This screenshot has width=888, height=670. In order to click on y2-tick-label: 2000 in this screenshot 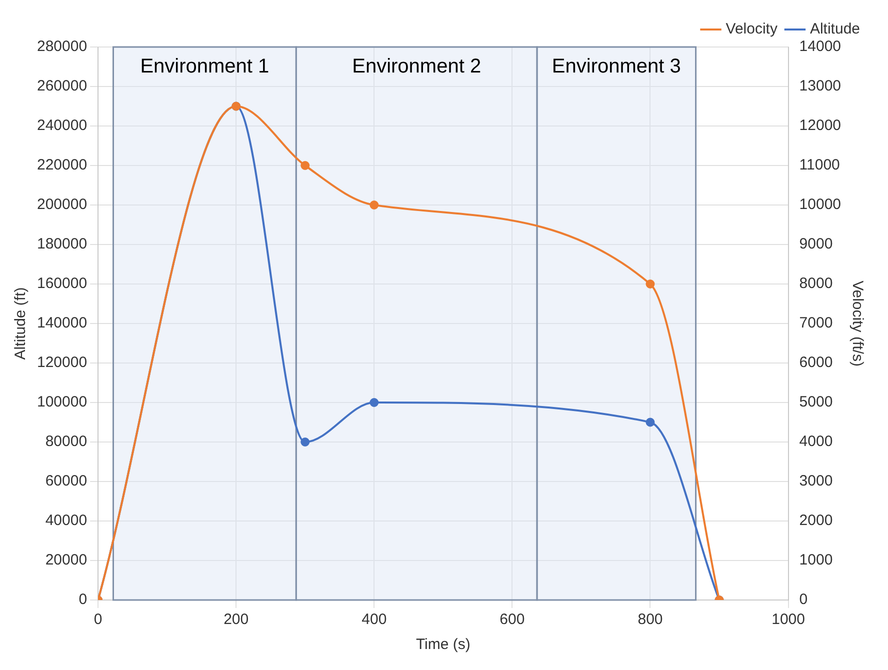, I will do `click(816, 521)`.